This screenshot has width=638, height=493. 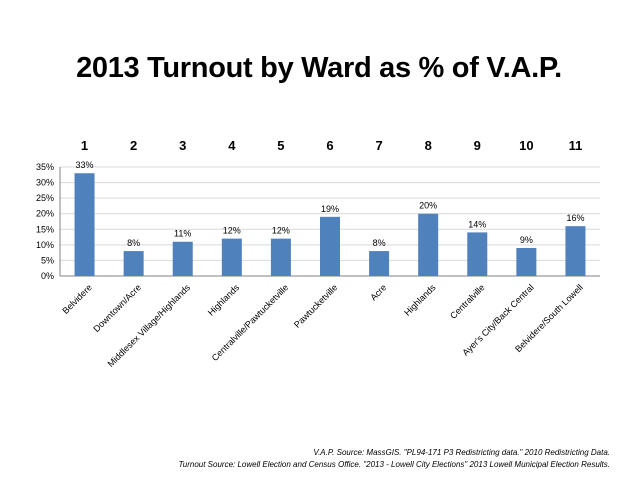 I want to click on ward-number: 9, so click(x=477, y=145).